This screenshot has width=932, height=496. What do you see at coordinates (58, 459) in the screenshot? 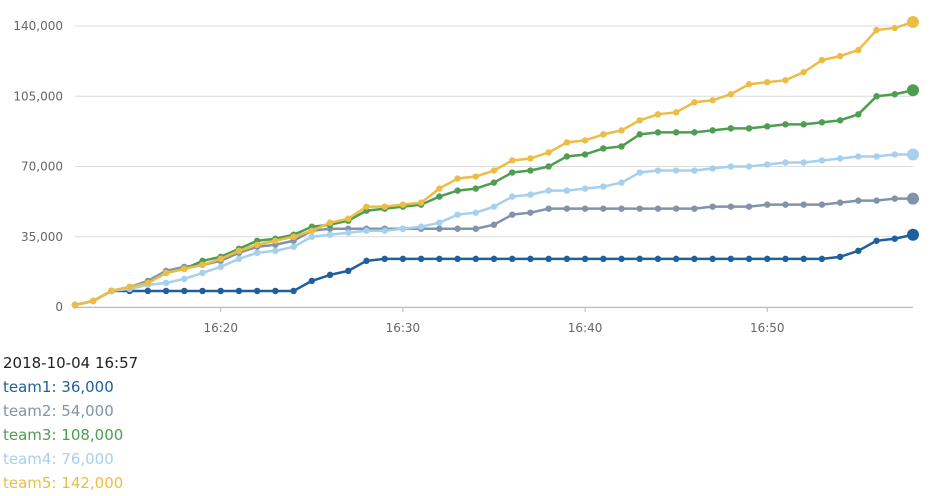
I see `legend-entry-team4: team4: 76,000` at bounding box center [58, 459].